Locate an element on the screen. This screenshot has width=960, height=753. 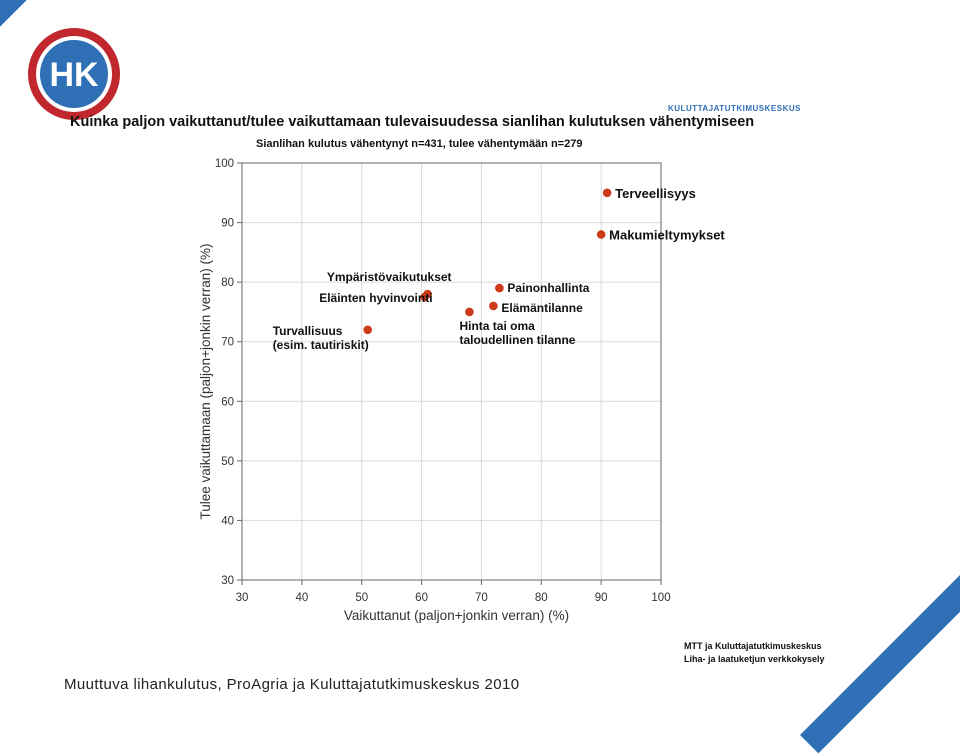
logo-text: HK is located at coordinates (74, 75).